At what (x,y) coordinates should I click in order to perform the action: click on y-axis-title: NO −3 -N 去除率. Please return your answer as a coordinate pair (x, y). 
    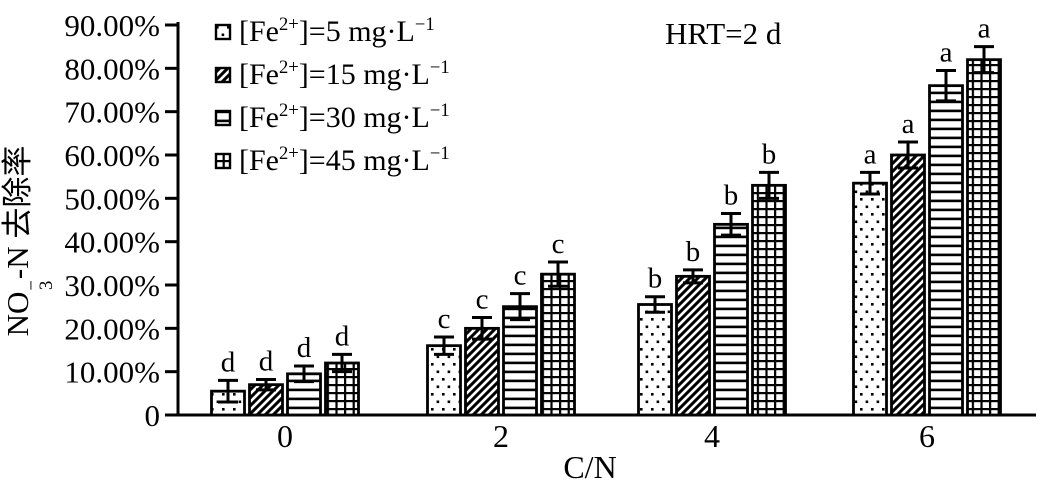
    Looking at the image, I should click on (28, 241).